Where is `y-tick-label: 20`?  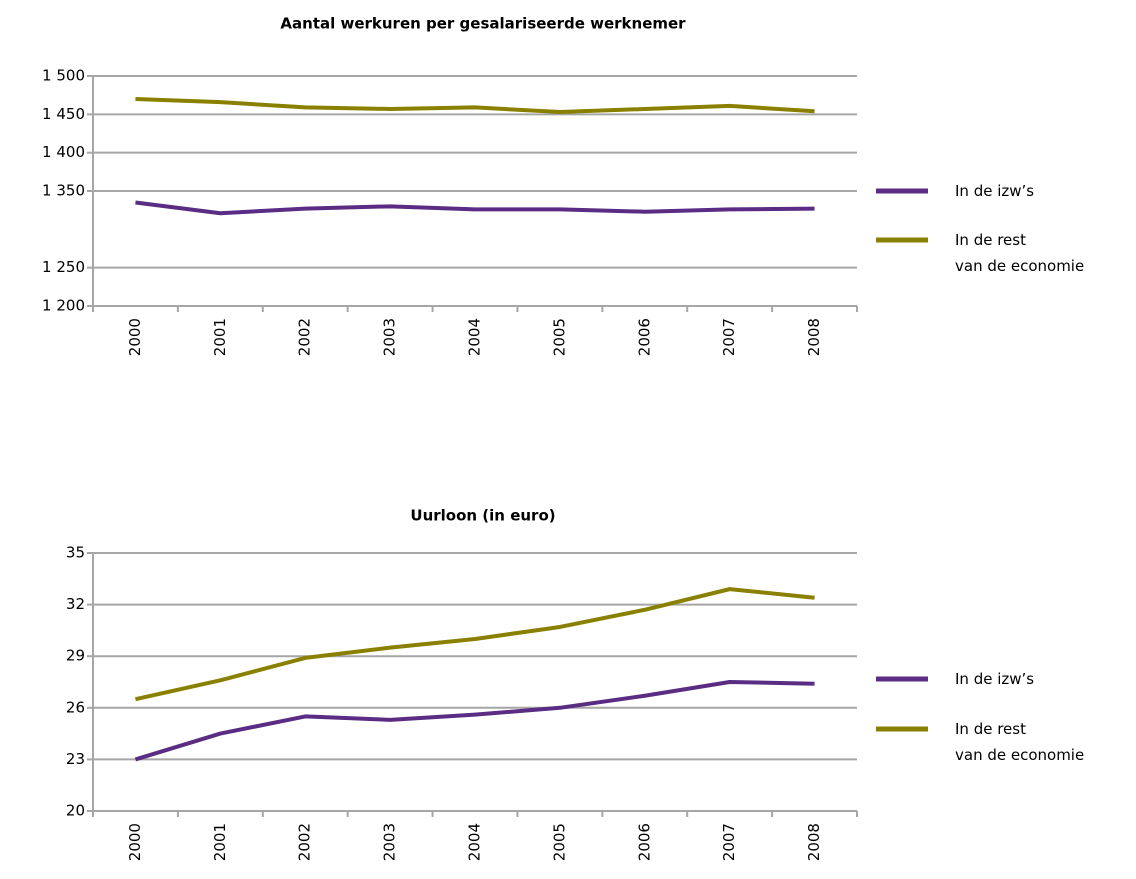
y-tick-label: 20 is located at coordinates (75, 811).